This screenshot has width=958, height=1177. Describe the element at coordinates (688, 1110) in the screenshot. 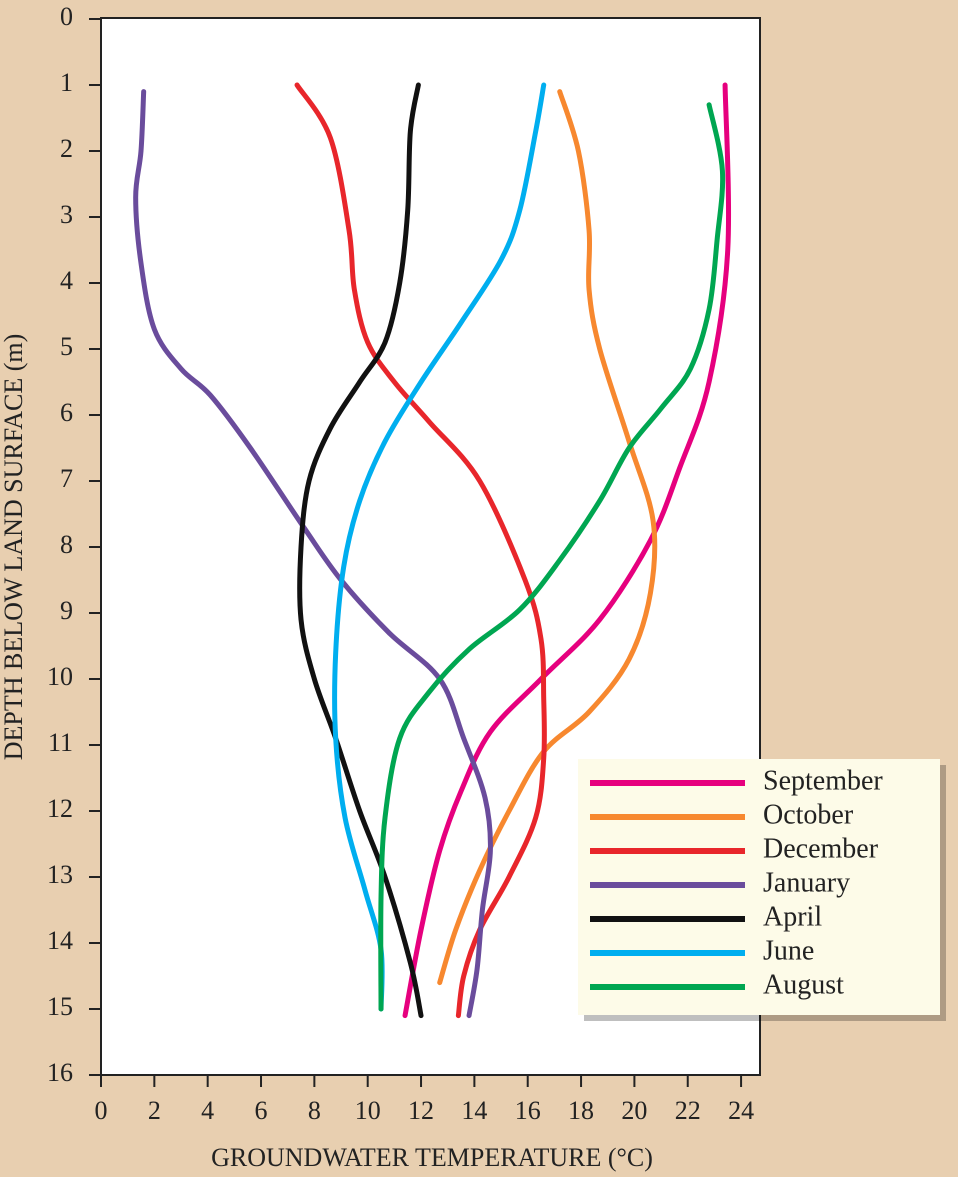

I see `x-tick-label: 22` at that location.